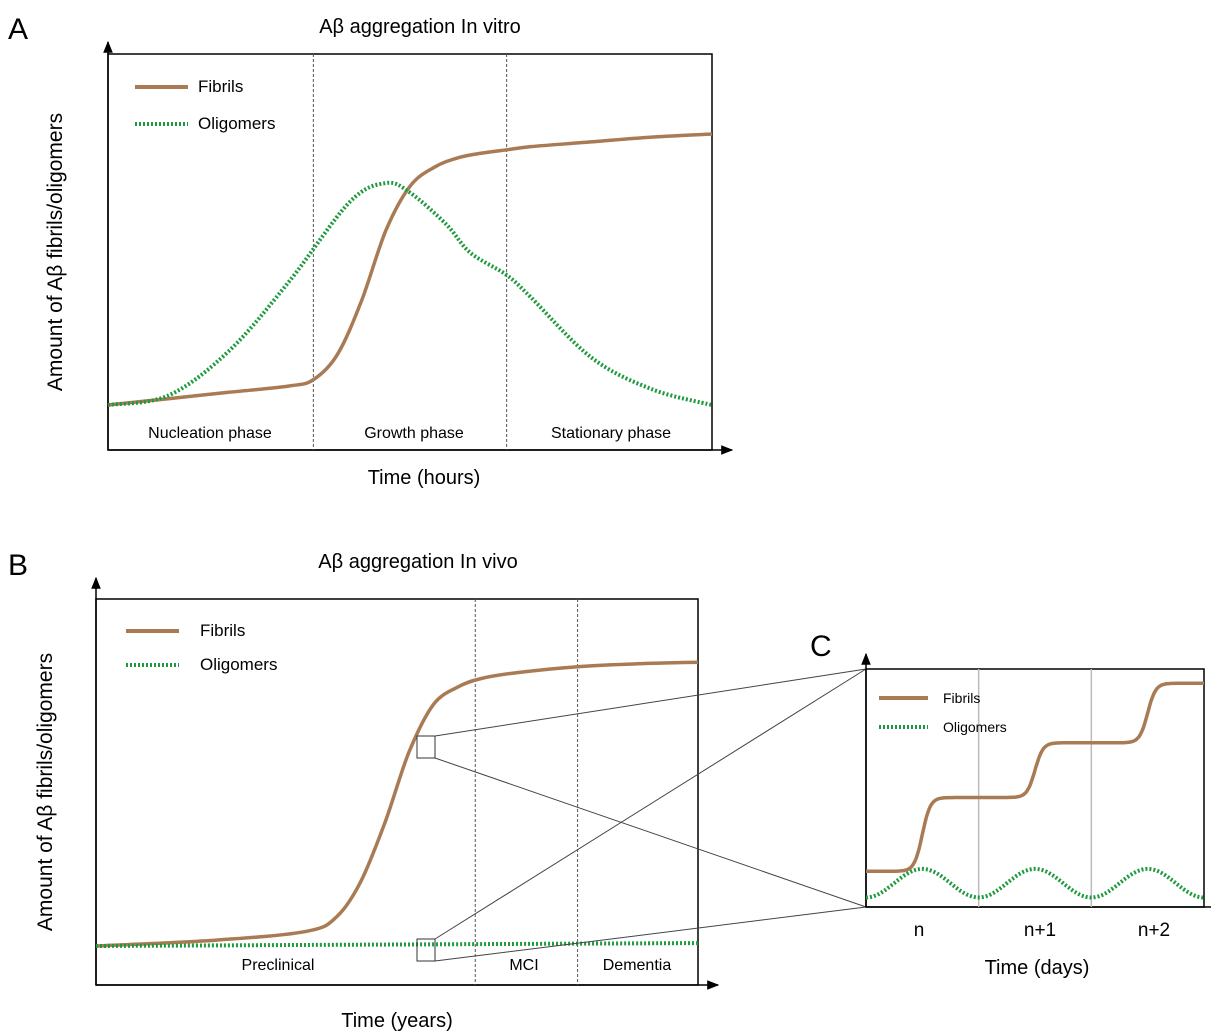 The width and height of the screenshot is (1213, 1034). What do you see at coordinates (18, 29) in the screenshot?
I see `panel-letter-a: A` at bounding box center [18, 29].